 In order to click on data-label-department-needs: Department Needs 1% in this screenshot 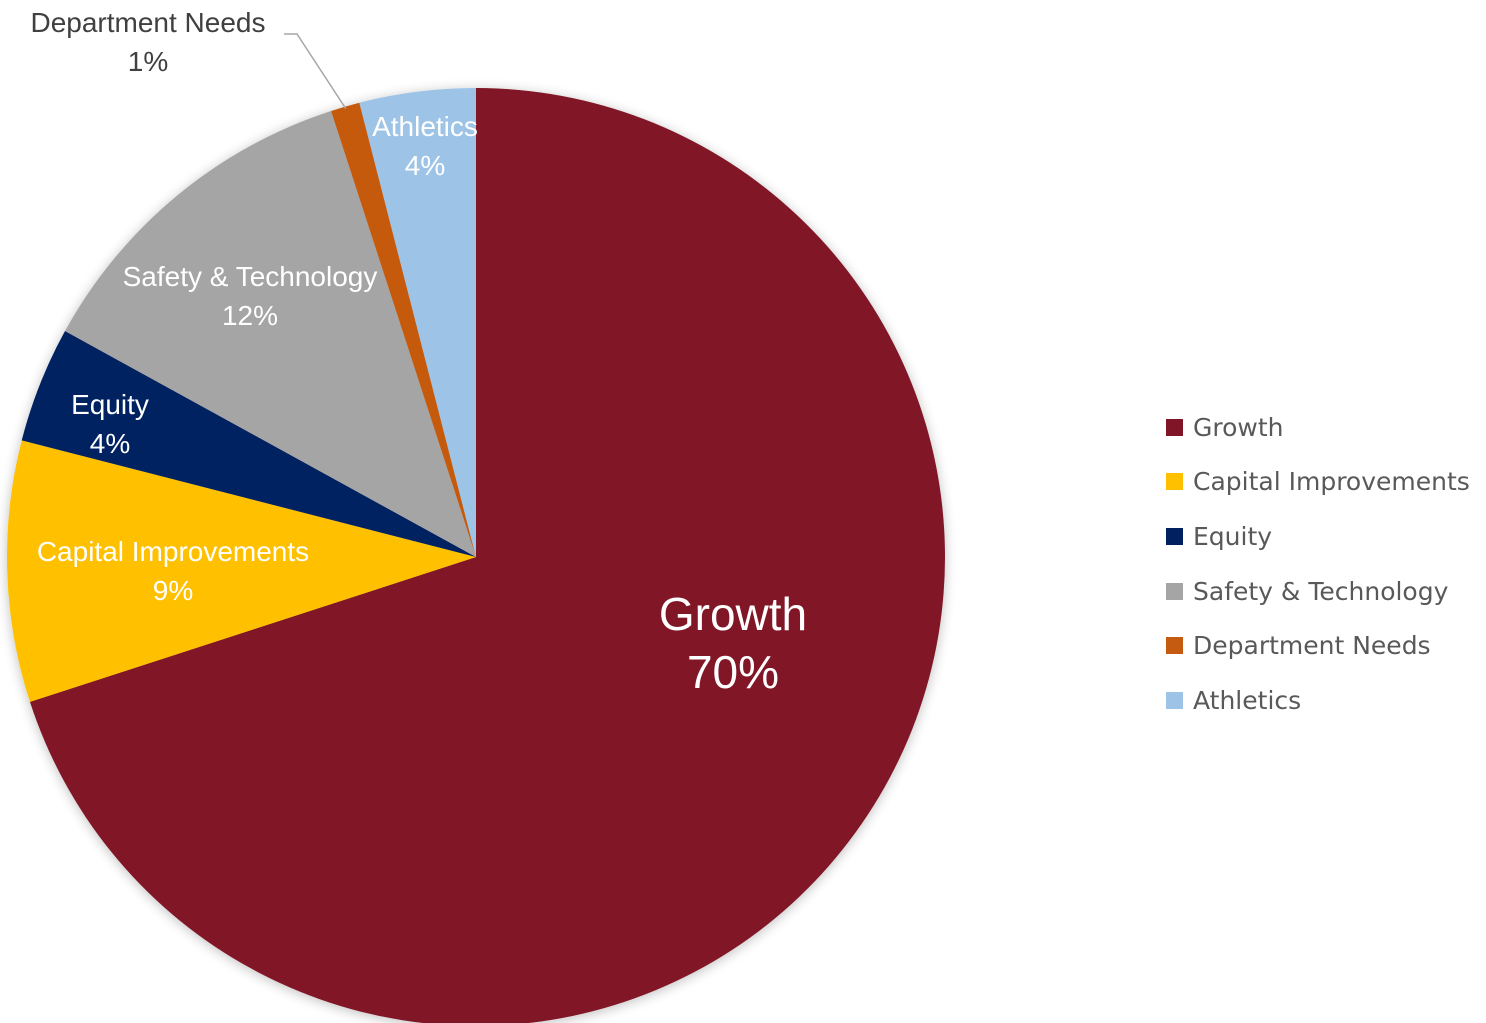, I will do `click(147, 42)`.